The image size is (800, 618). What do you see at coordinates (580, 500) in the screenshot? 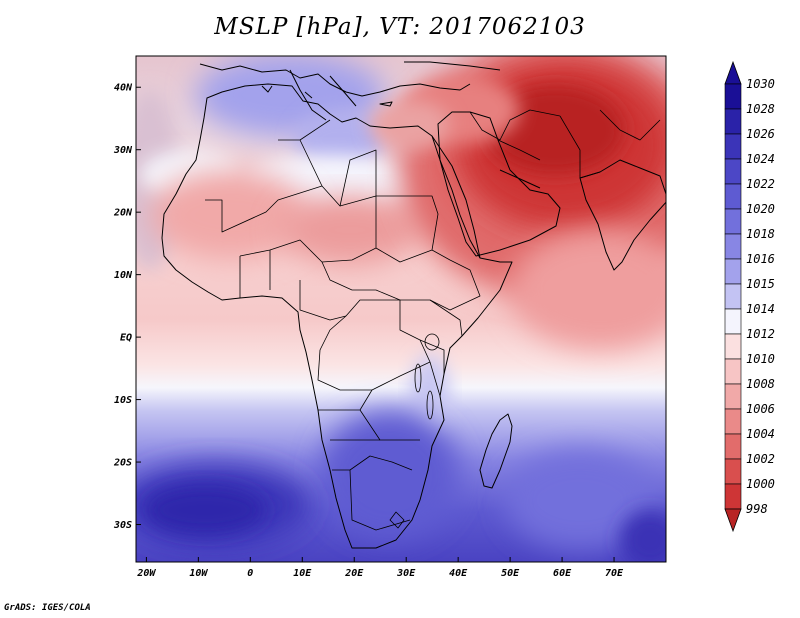
I see `indian-ocean-high` at bounding box center [580, 500].